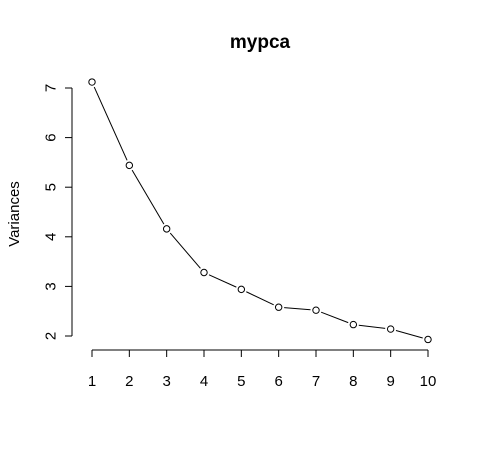 This screenshot has height=449, width=483. What do you see at coordinates (129, 381) in the screenshot?
I see `x-tick-label: 2` at bounding box center [129, 381].